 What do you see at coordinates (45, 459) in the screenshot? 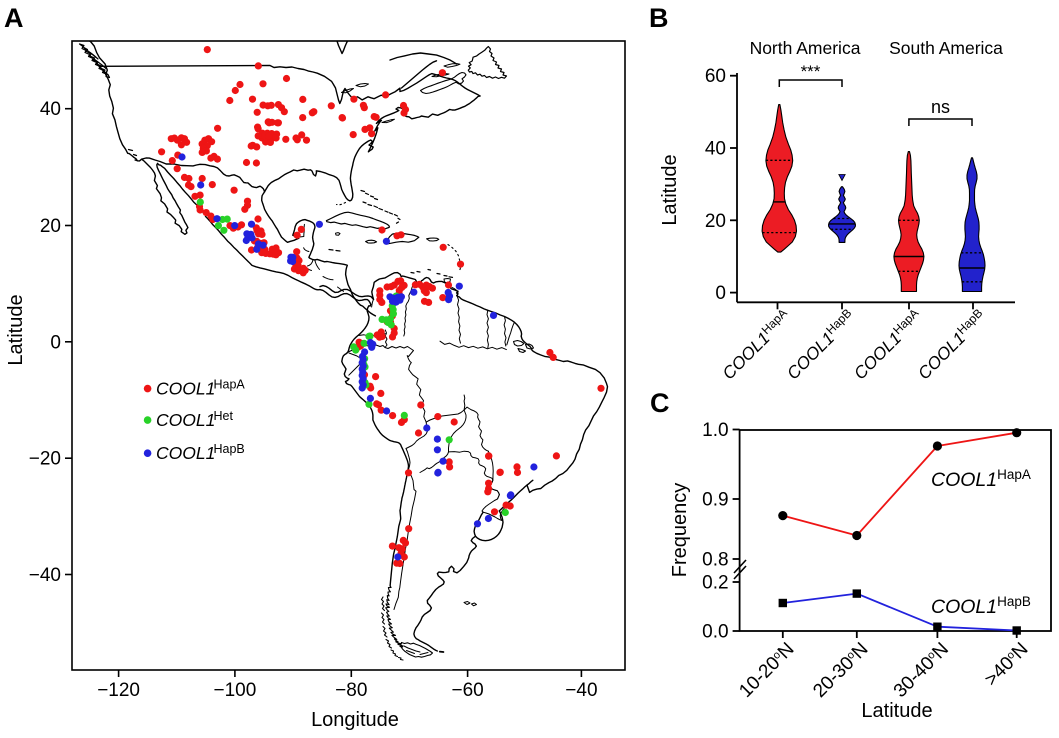
I see `svg-text: −20` at bounding box center [45, 459].